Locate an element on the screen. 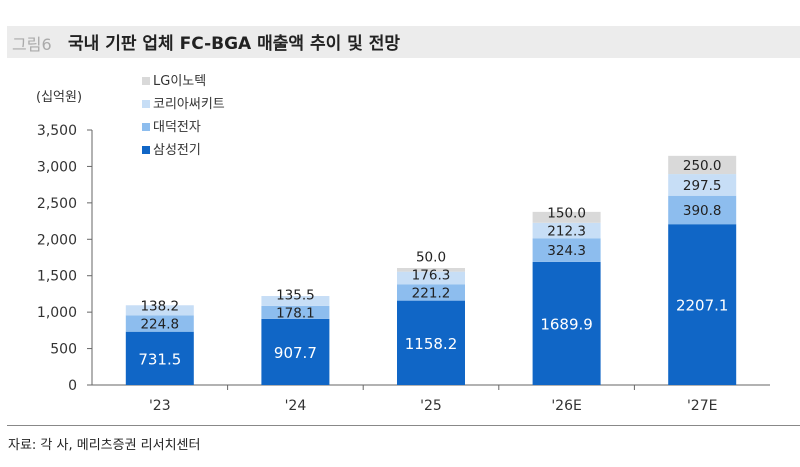 Image resolution: width=800 pixels, height=467 pixels. data-label: 1158.2 is located at coordinates (431, 344).